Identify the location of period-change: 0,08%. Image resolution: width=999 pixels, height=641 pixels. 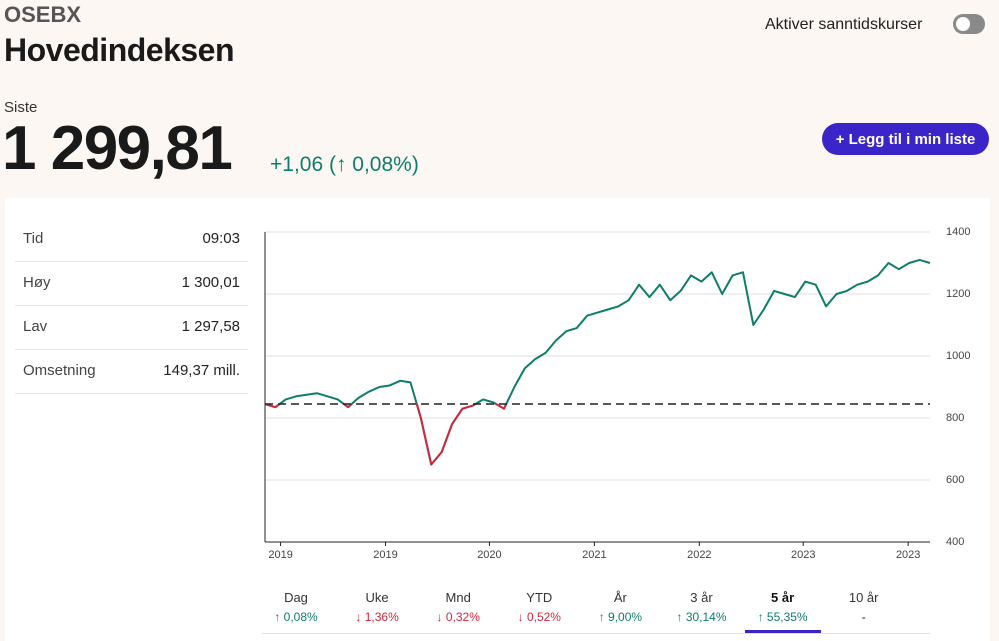
(296, 617).